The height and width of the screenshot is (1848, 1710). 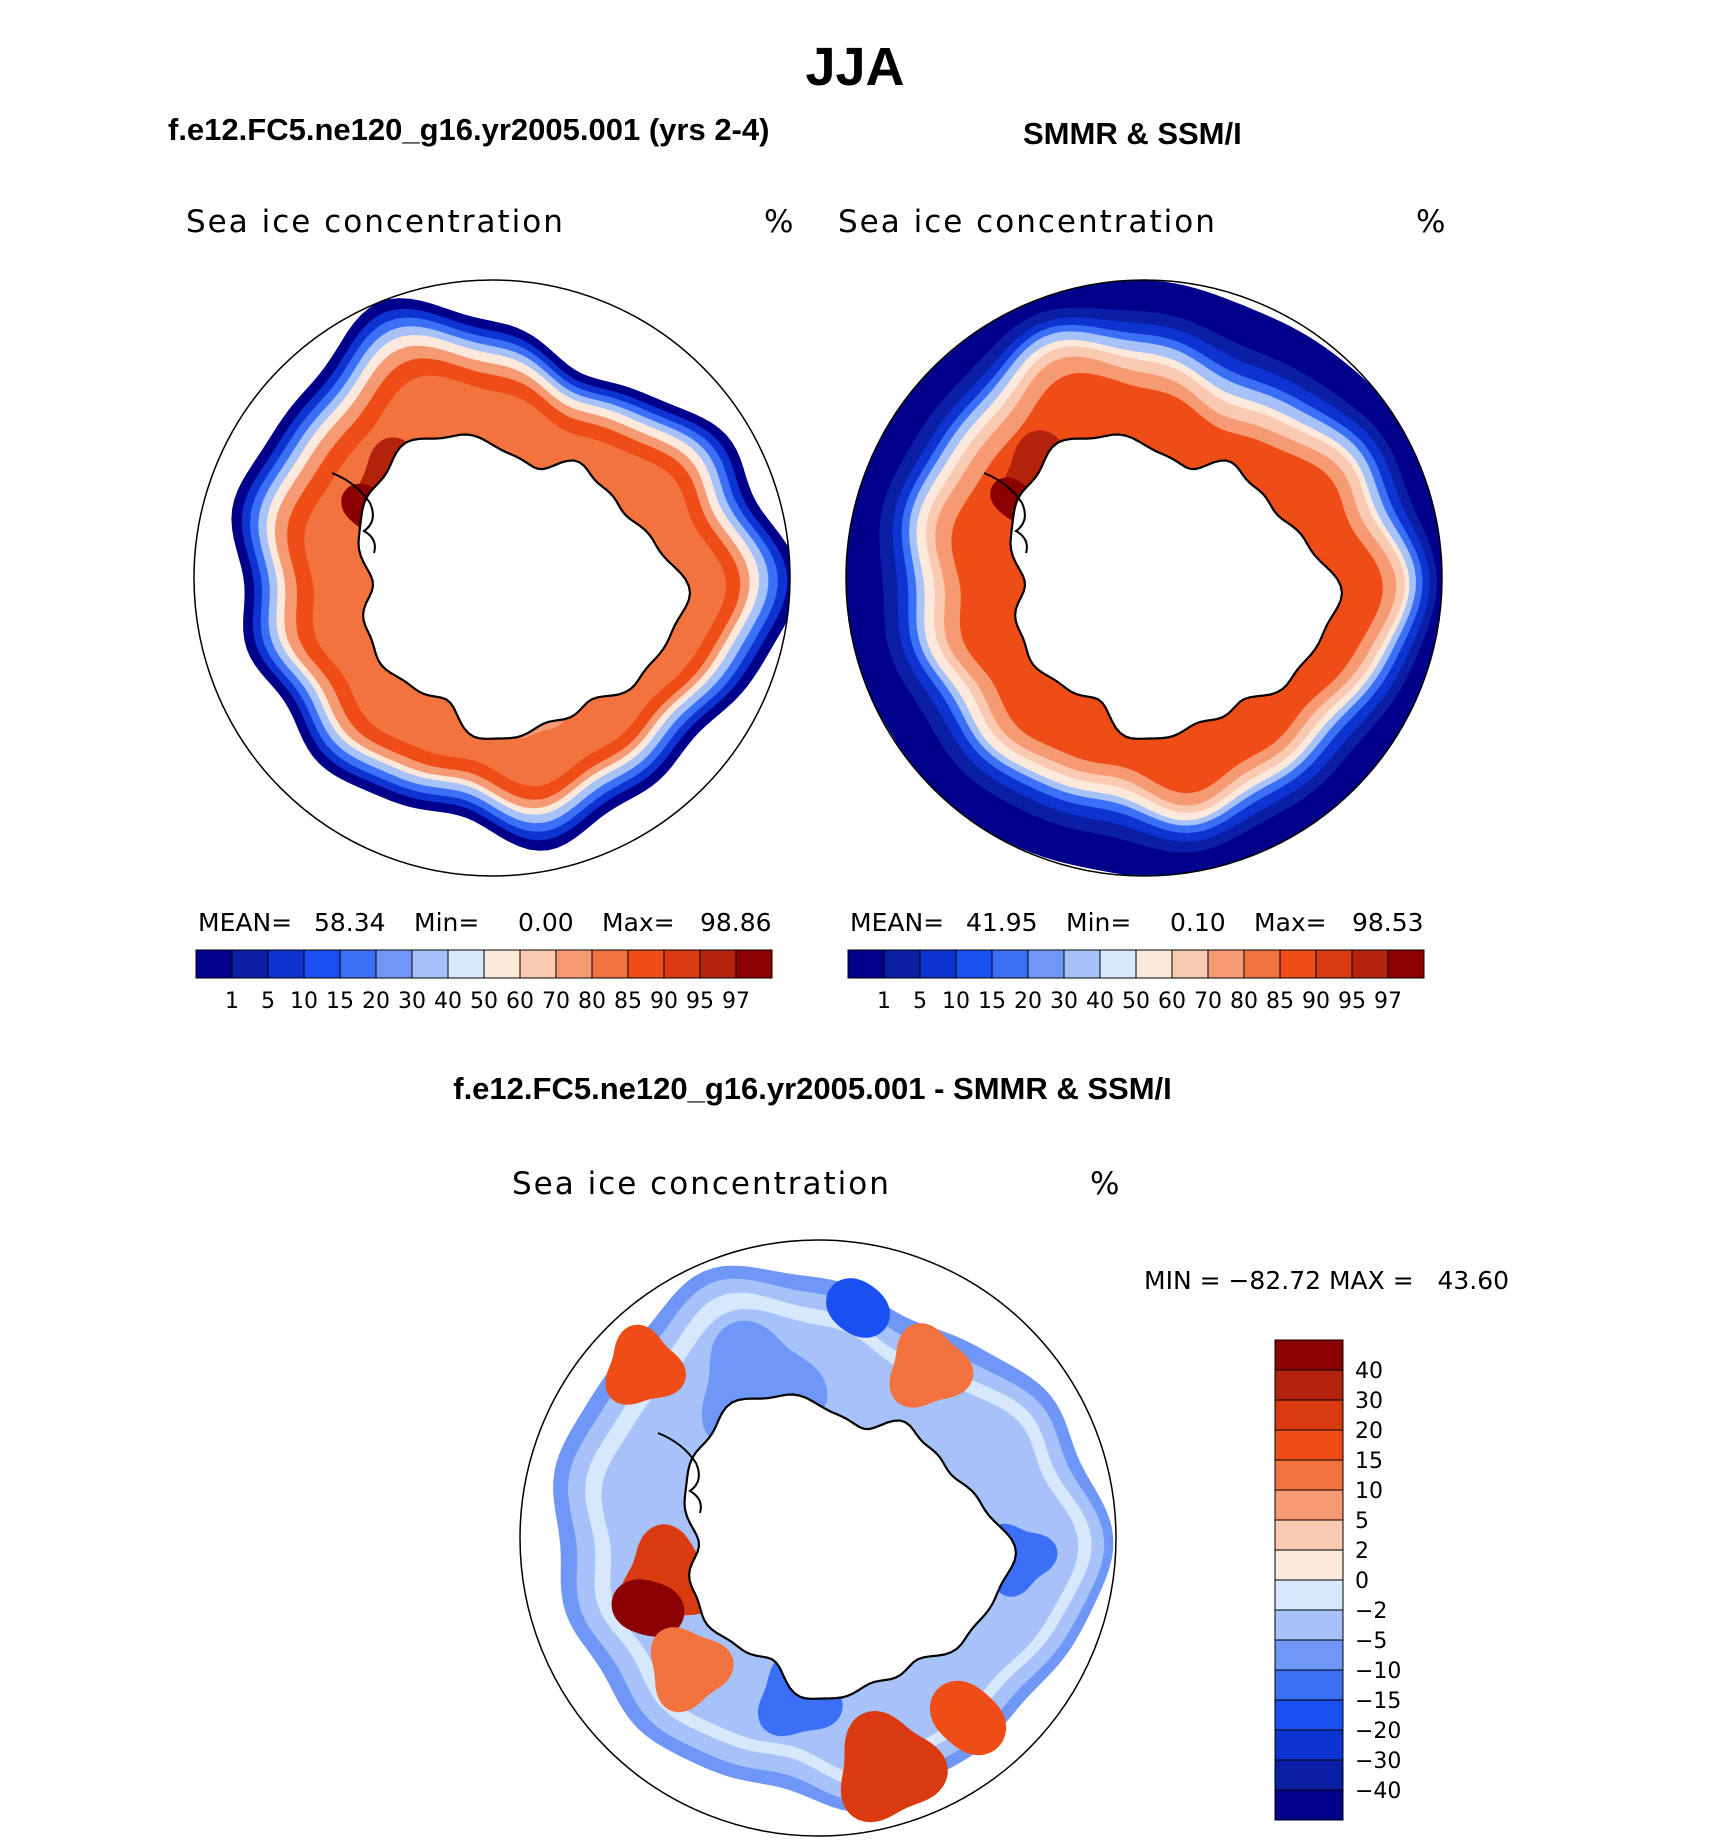 What do you see at coordinates (1362, 1551) in the screenshot?
I see `diff-colorbar-tick-label: 2` at bounding box center [1362, 1551].